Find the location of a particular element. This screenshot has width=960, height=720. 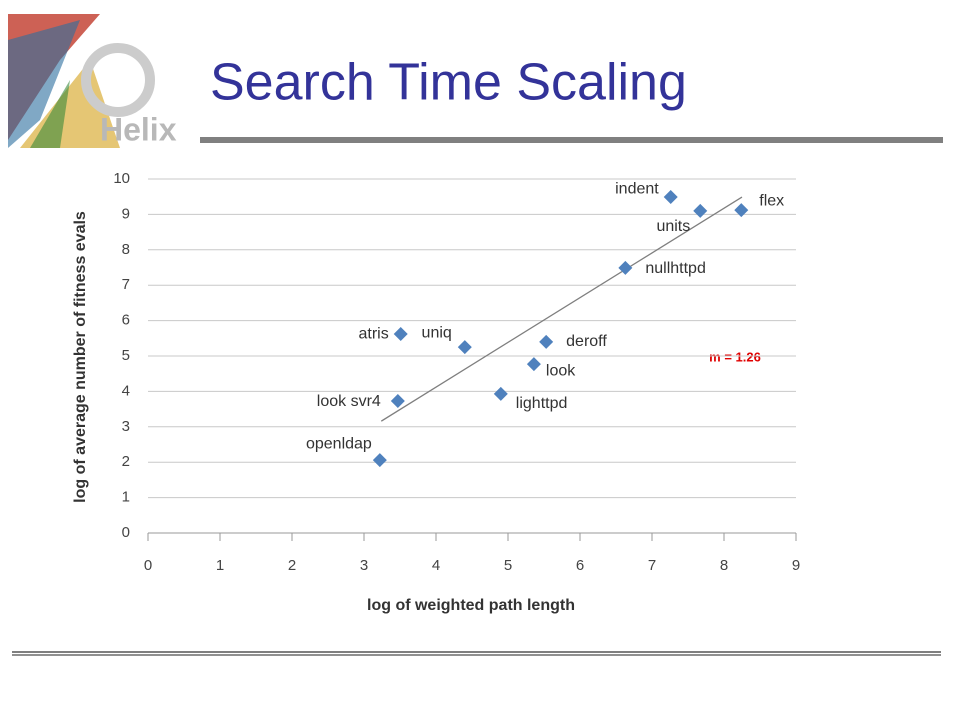

point-label: units is located at coordinates (673, 226).